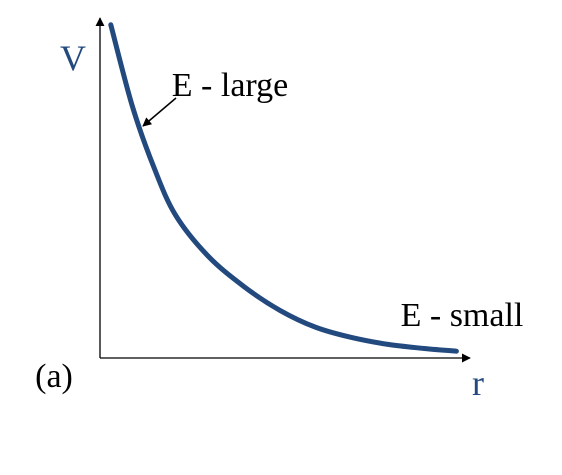  I want to click on y-axis-title: V, so click(73, 58).